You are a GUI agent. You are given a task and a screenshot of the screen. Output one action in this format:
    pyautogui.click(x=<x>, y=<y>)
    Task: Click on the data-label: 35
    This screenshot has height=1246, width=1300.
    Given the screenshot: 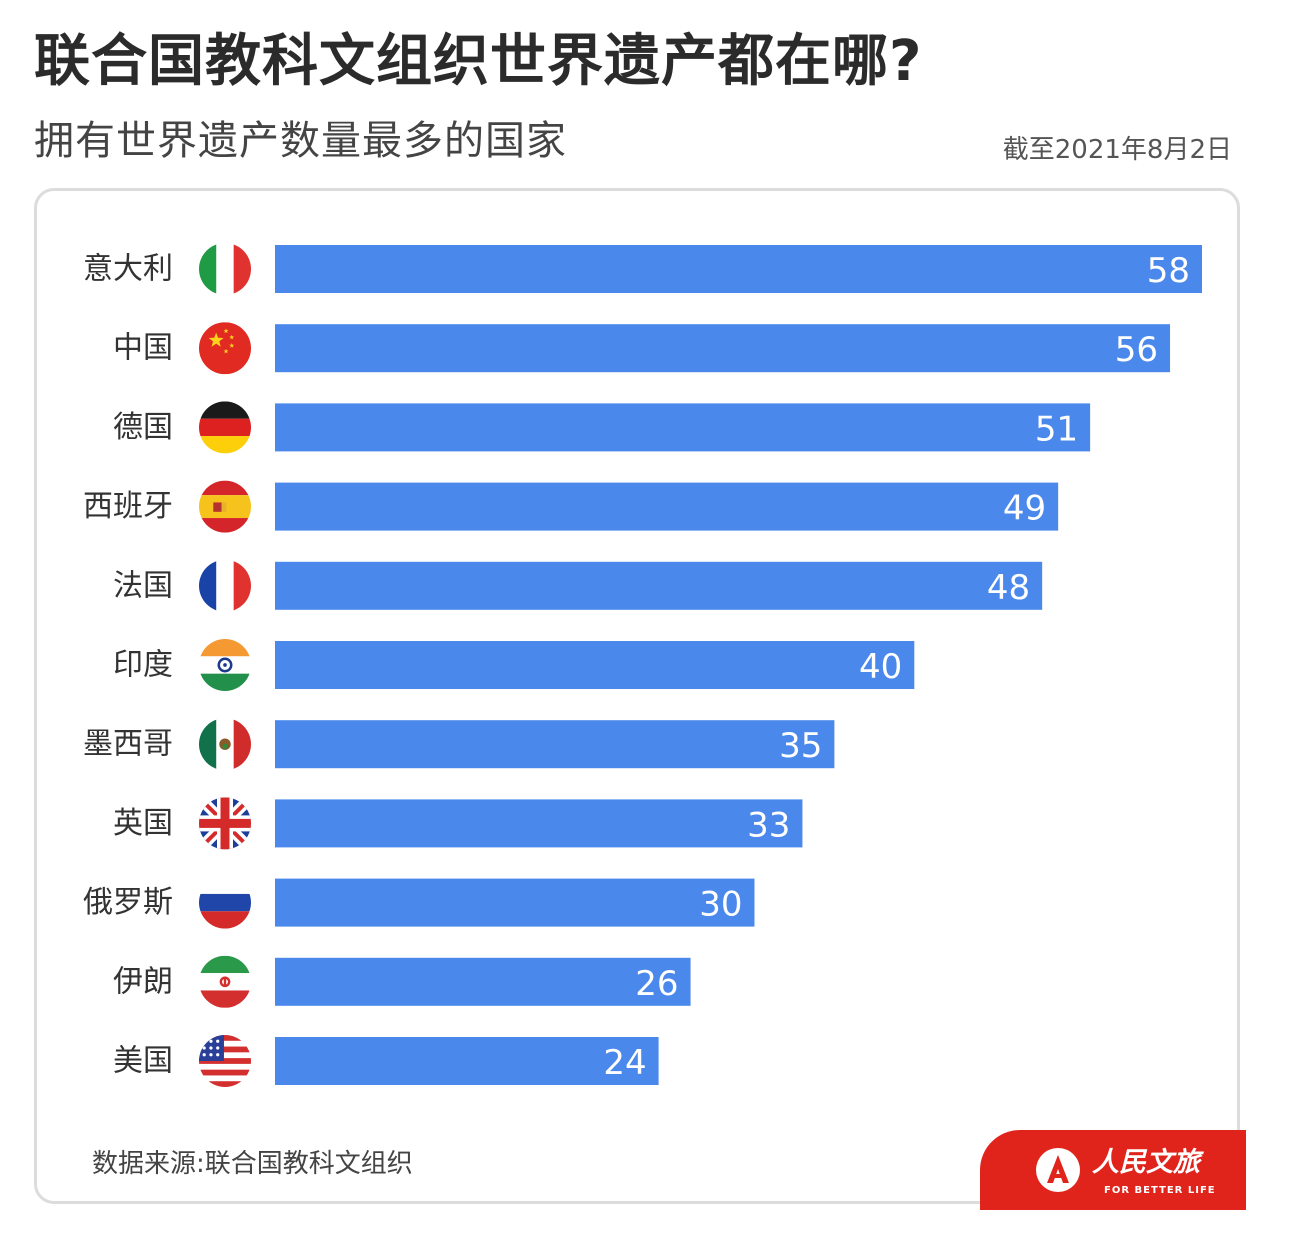 What is the action you would take?
    pyautogui.click(x=800, y=746)
    